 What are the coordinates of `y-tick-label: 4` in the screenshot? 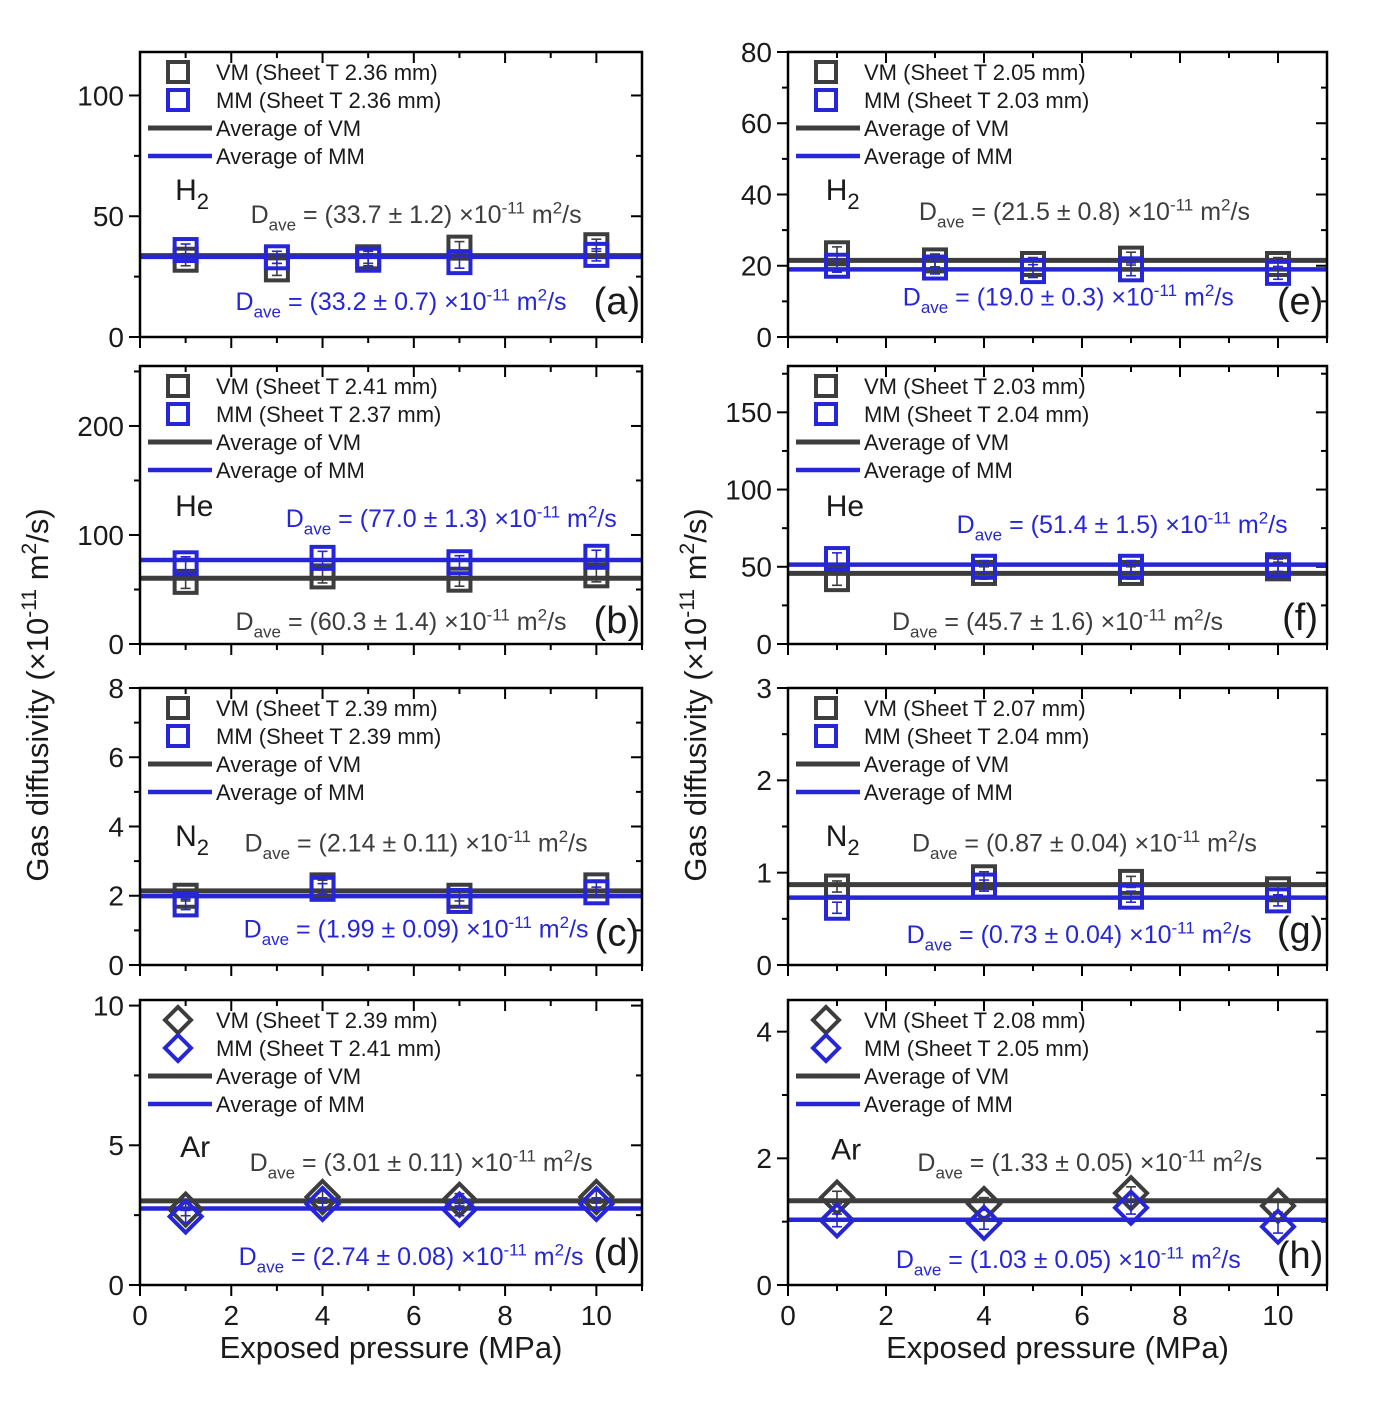 It's located at (764, 1031).